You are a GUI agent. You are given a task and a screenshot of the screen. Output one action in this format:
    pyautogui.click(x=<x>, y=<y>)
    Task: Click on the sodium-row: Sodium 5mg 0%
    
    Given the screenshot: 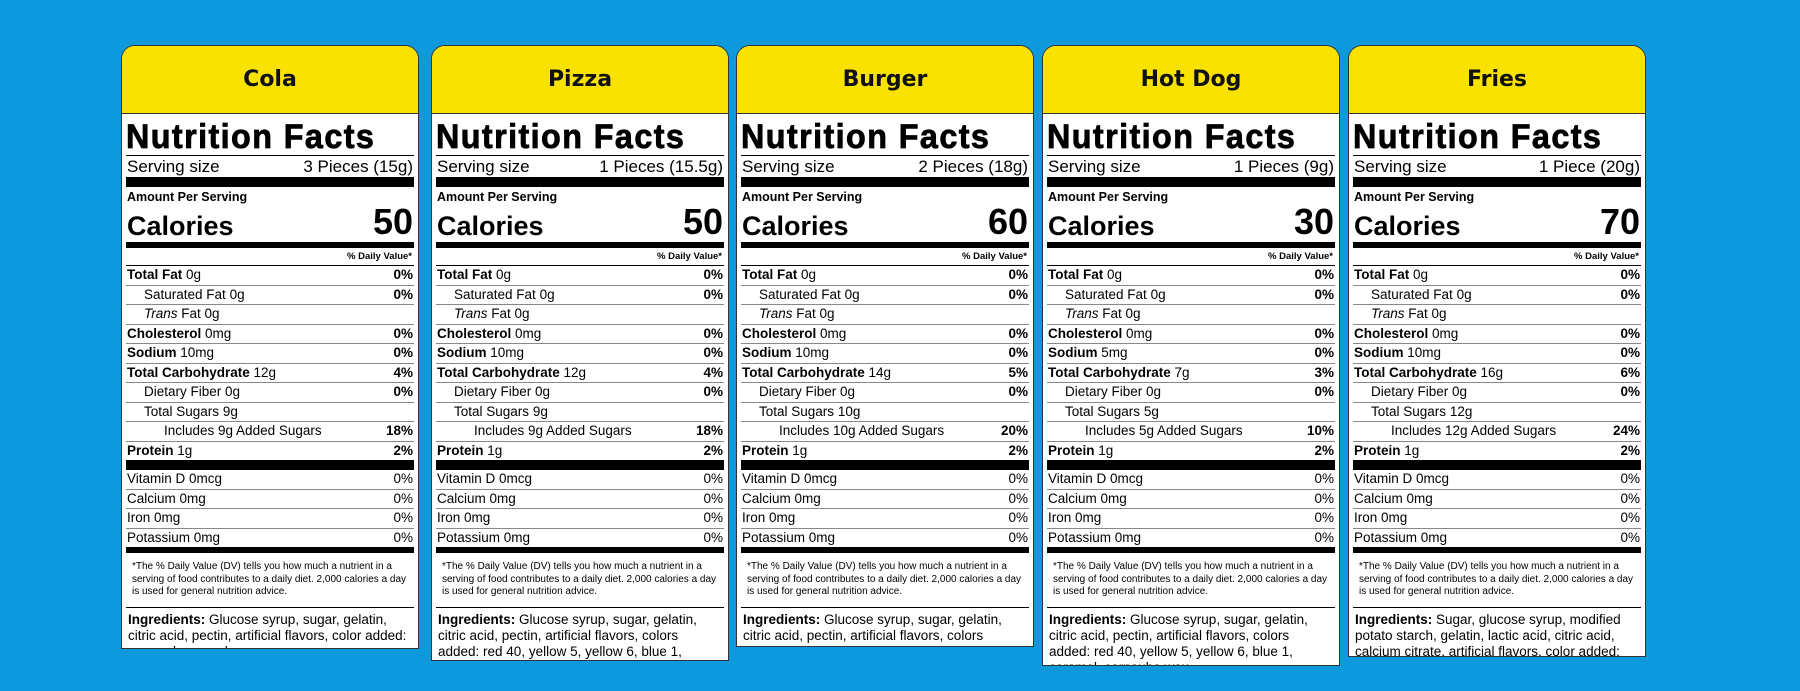 What is the action you would take?
    pyautogui.click(x=1191, y=354)
    